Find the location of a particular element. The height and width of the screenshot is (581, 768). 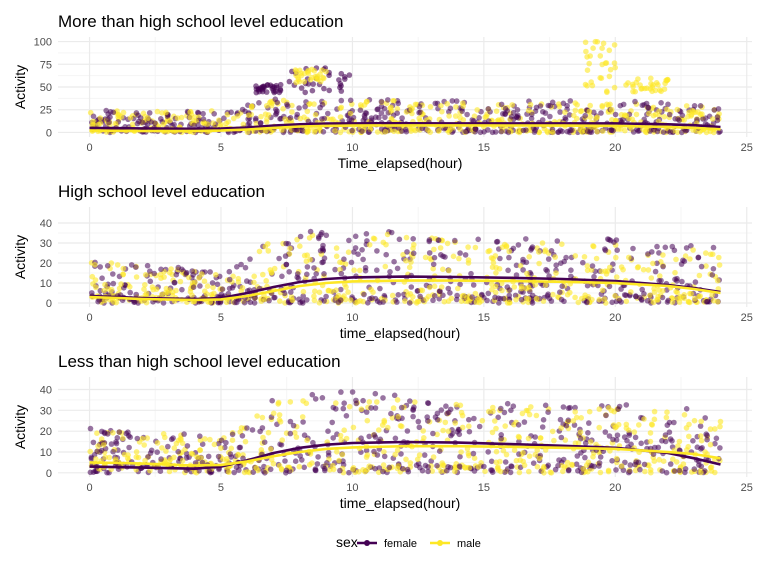

x-axis-title: time_elapsed(hour) is located at coordinates (400, 503).